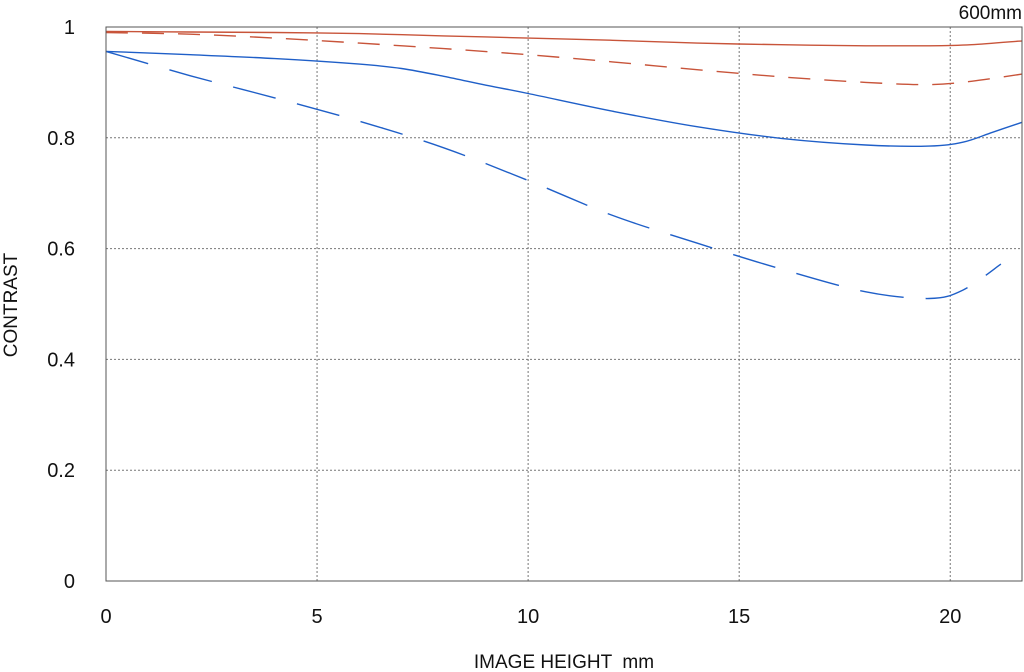 Image resolution: width=1024 pixels, height=672 pixels. I want to click on meridional-red-dashed-line, so click(564, 58).